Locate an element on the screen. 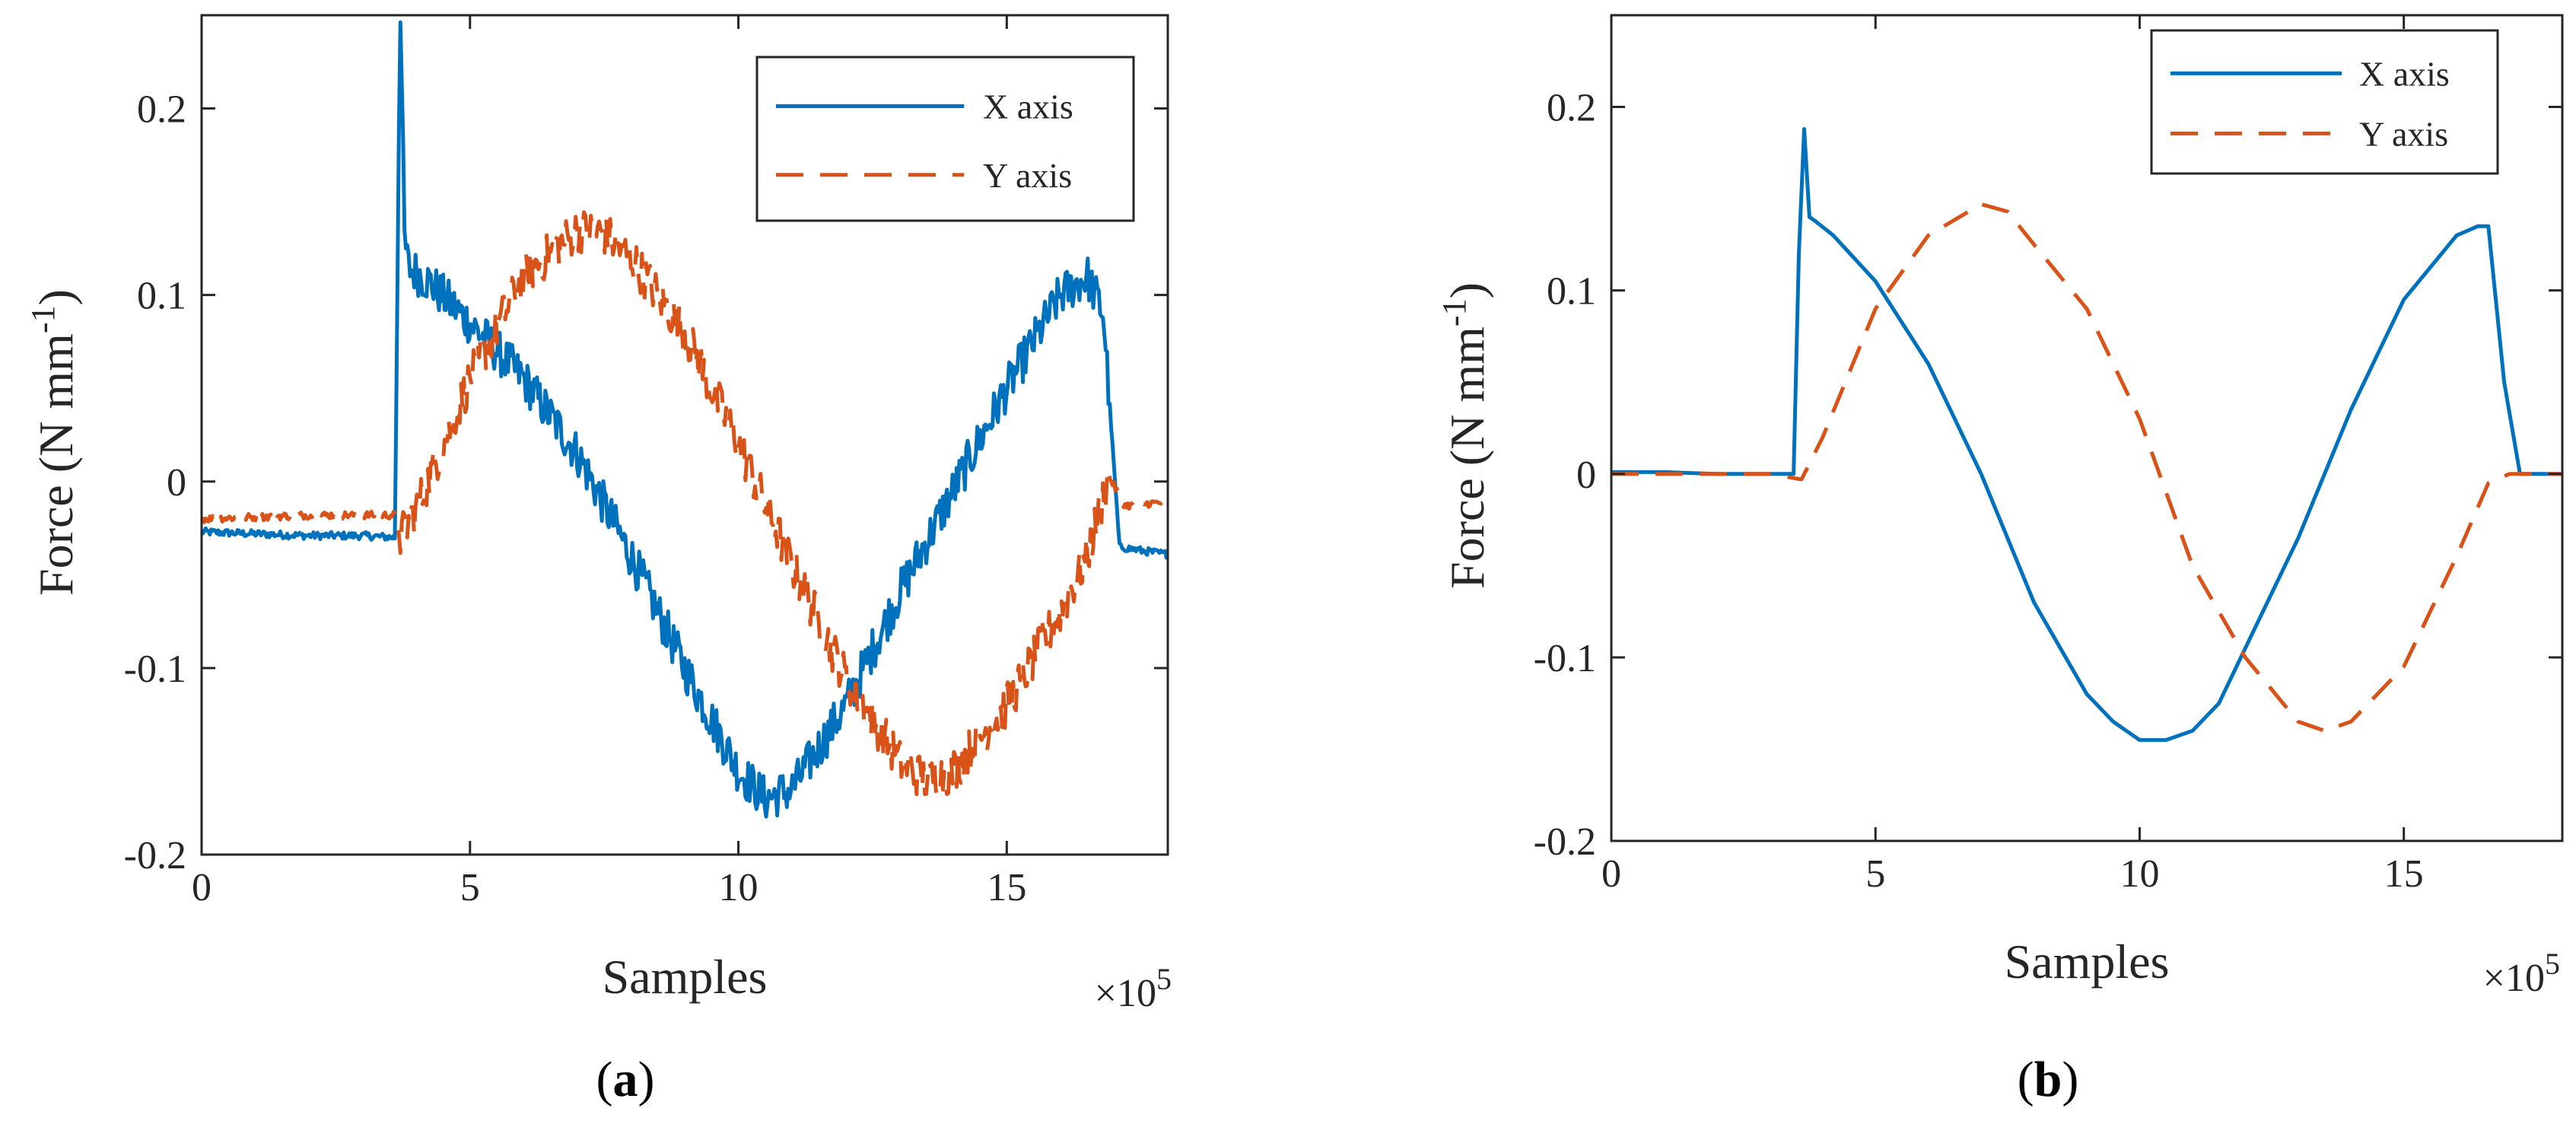 This screenshot has width=2576, height=1124. panel-b-x-multiplier-exp: 5 is located at coordinates (2553, 964).